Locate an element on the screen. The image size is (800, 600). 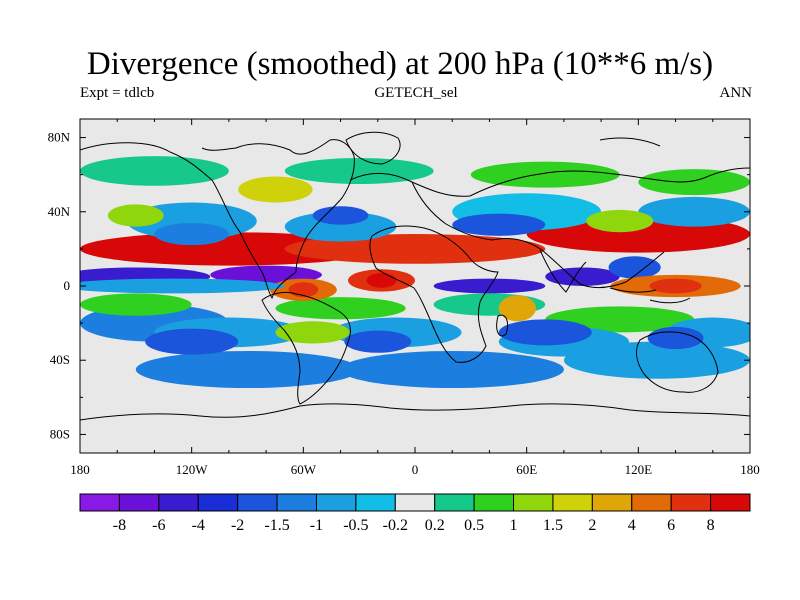
colorbar-level-label: 1 is located at coordinates (514, 525).